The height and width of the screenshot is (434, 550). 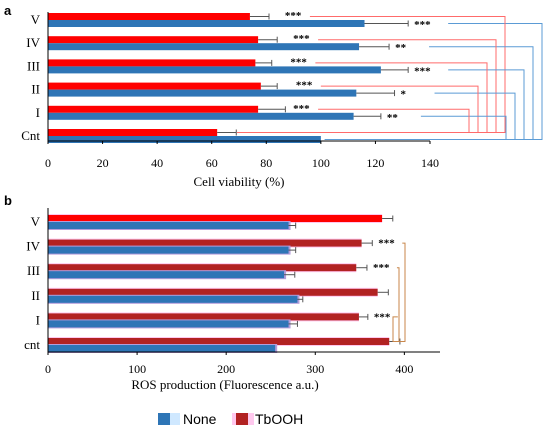 What do you see at coordinates (164, 419) in the screenshot?
I see `legend-swatch-none` at bounding box center [164, 419].